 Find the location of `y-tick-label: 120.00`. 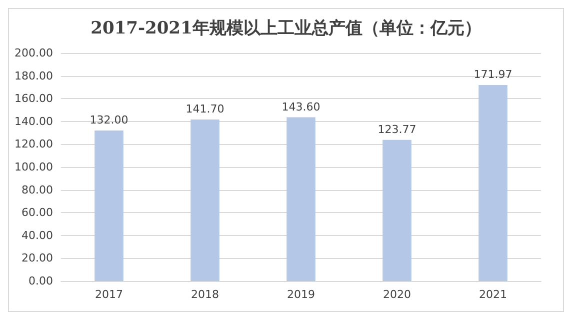

y-tick-label: 120.00 is located at coordinates (33, 144).